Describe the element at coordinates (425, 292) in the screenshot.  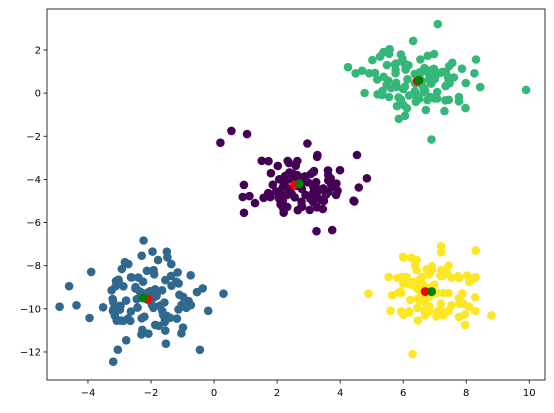
I see `red-marker` at that location.